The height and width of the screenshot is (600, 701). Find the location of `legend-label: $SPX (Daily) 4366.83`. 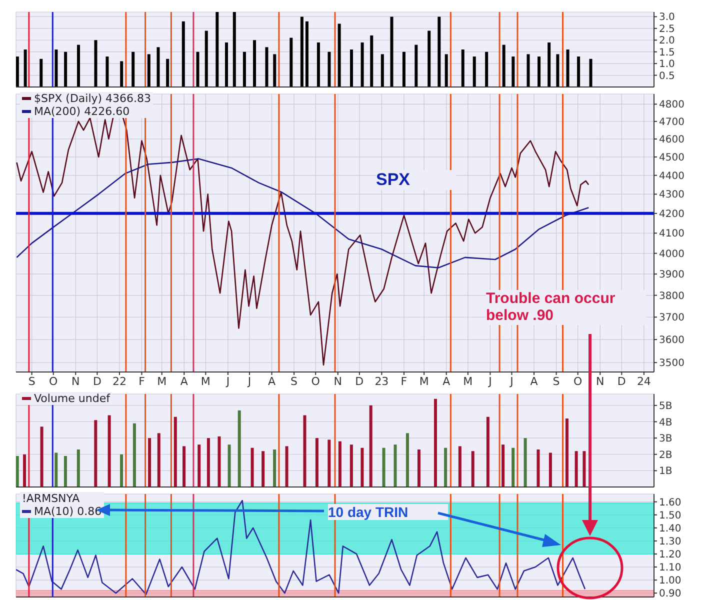

legend-label: $SPX (Daily) 4366.83 is located at coordinates (93, 98).